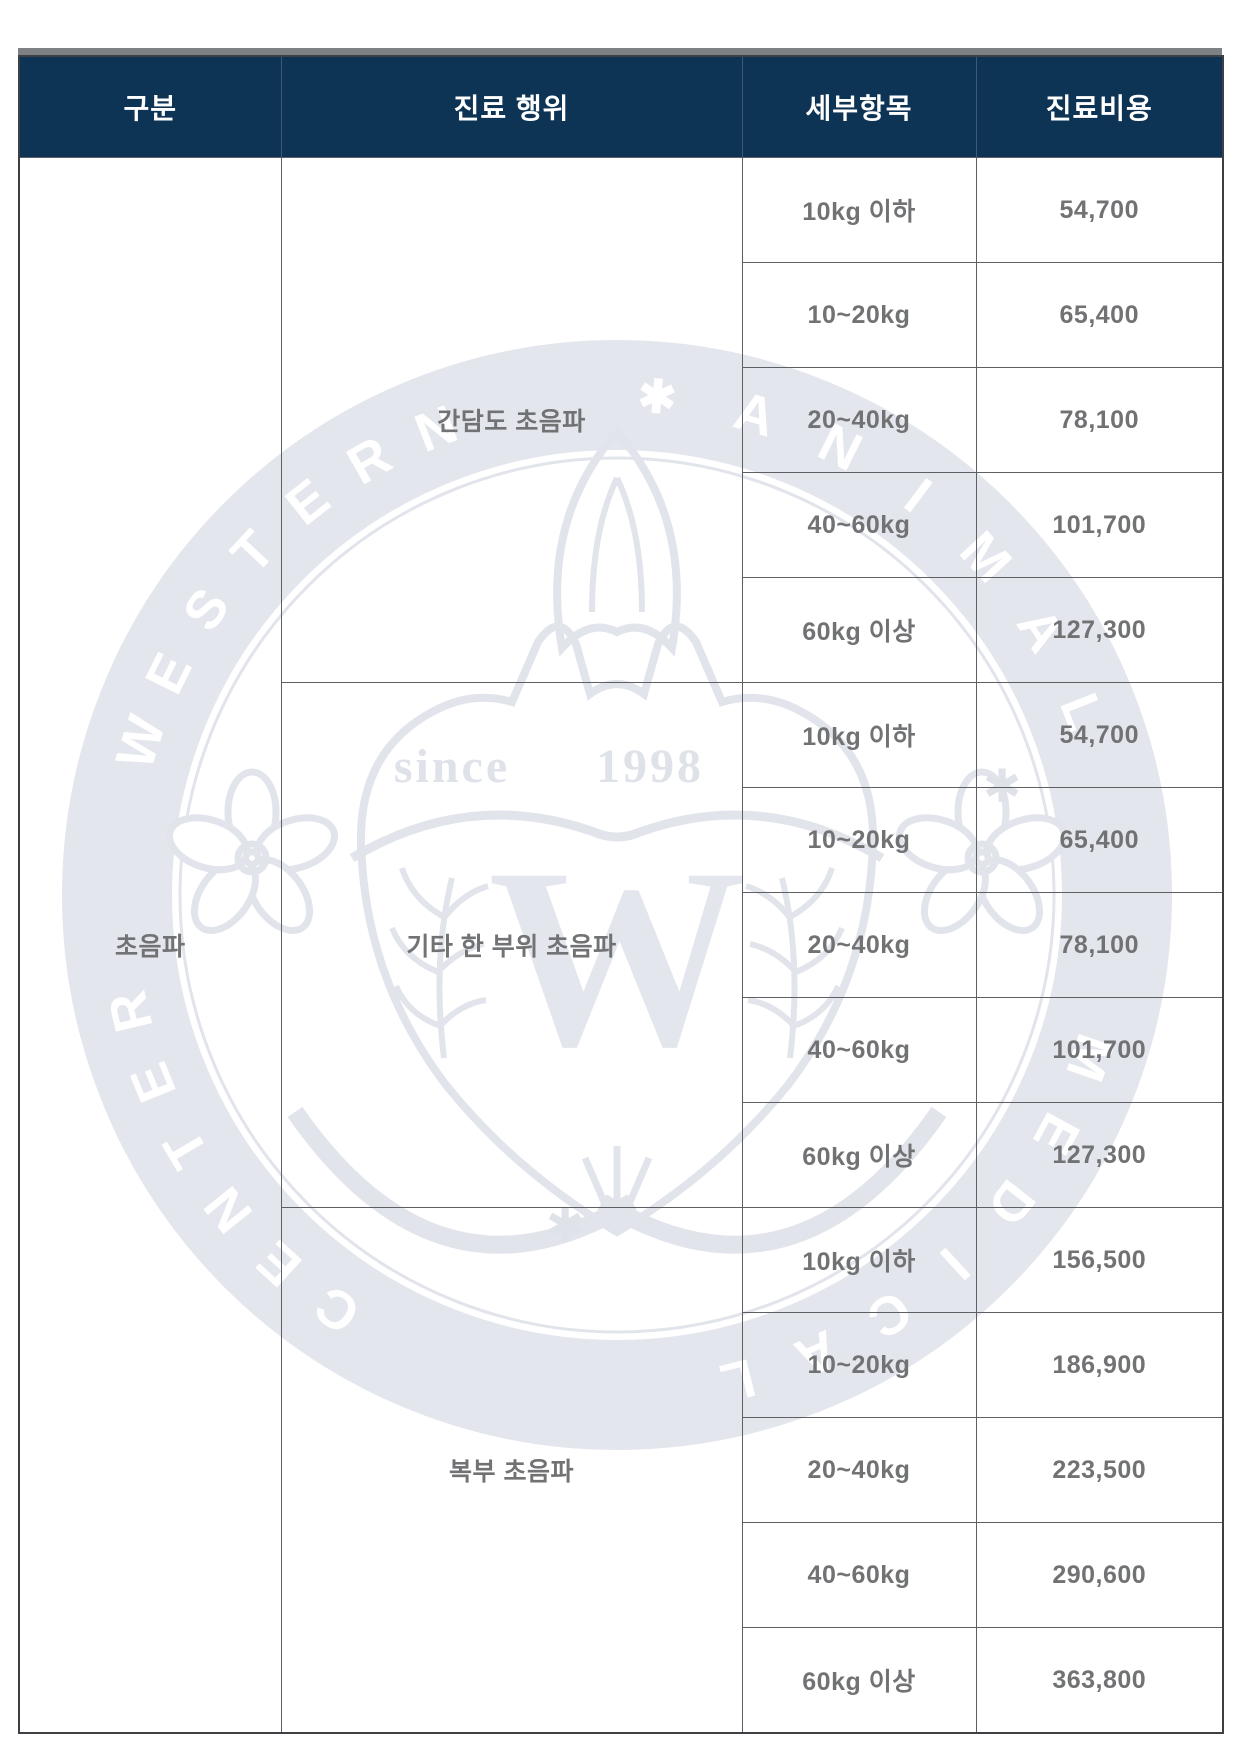  I want to click on treatment-cell: 간담도 초음파, so click(511, 420).